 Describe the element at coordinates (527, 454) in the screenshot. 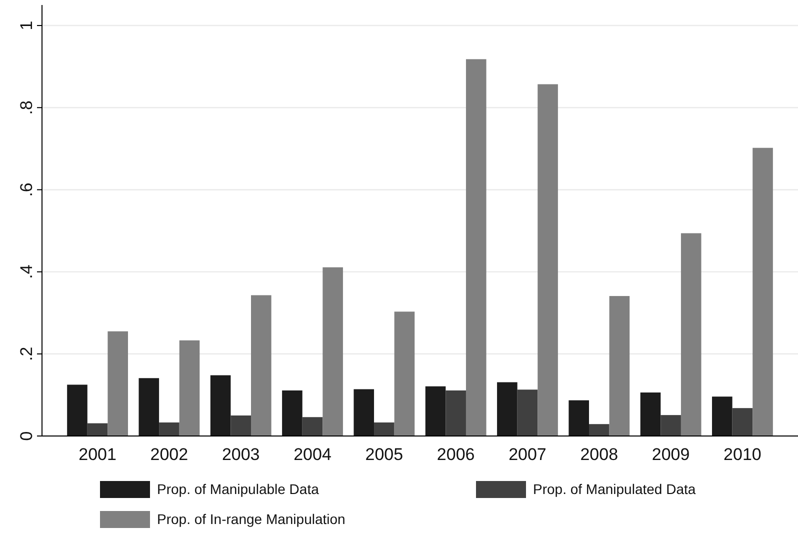

I see `x-tick-label: 2007` at that location.